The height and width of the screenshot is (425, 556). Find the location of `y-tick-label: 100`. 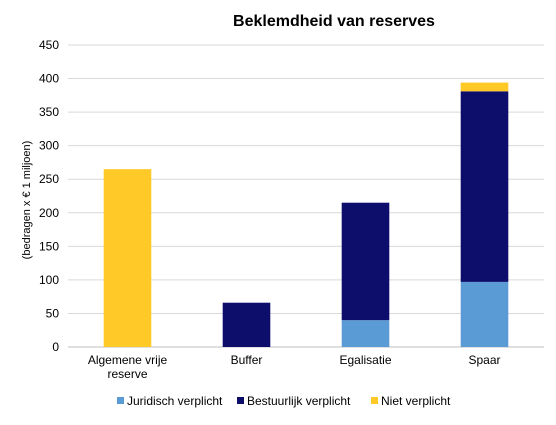

y-tick-label: 100 is located at coordinates (49, 280).